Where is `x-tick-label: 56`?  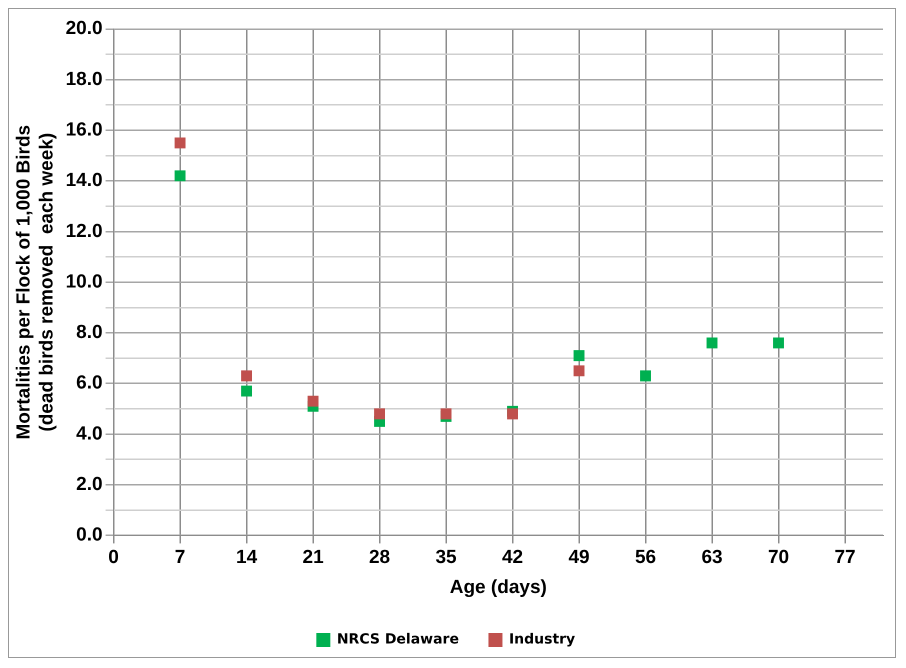
x-tick-label: 56 is located at coordinates (645, 557).